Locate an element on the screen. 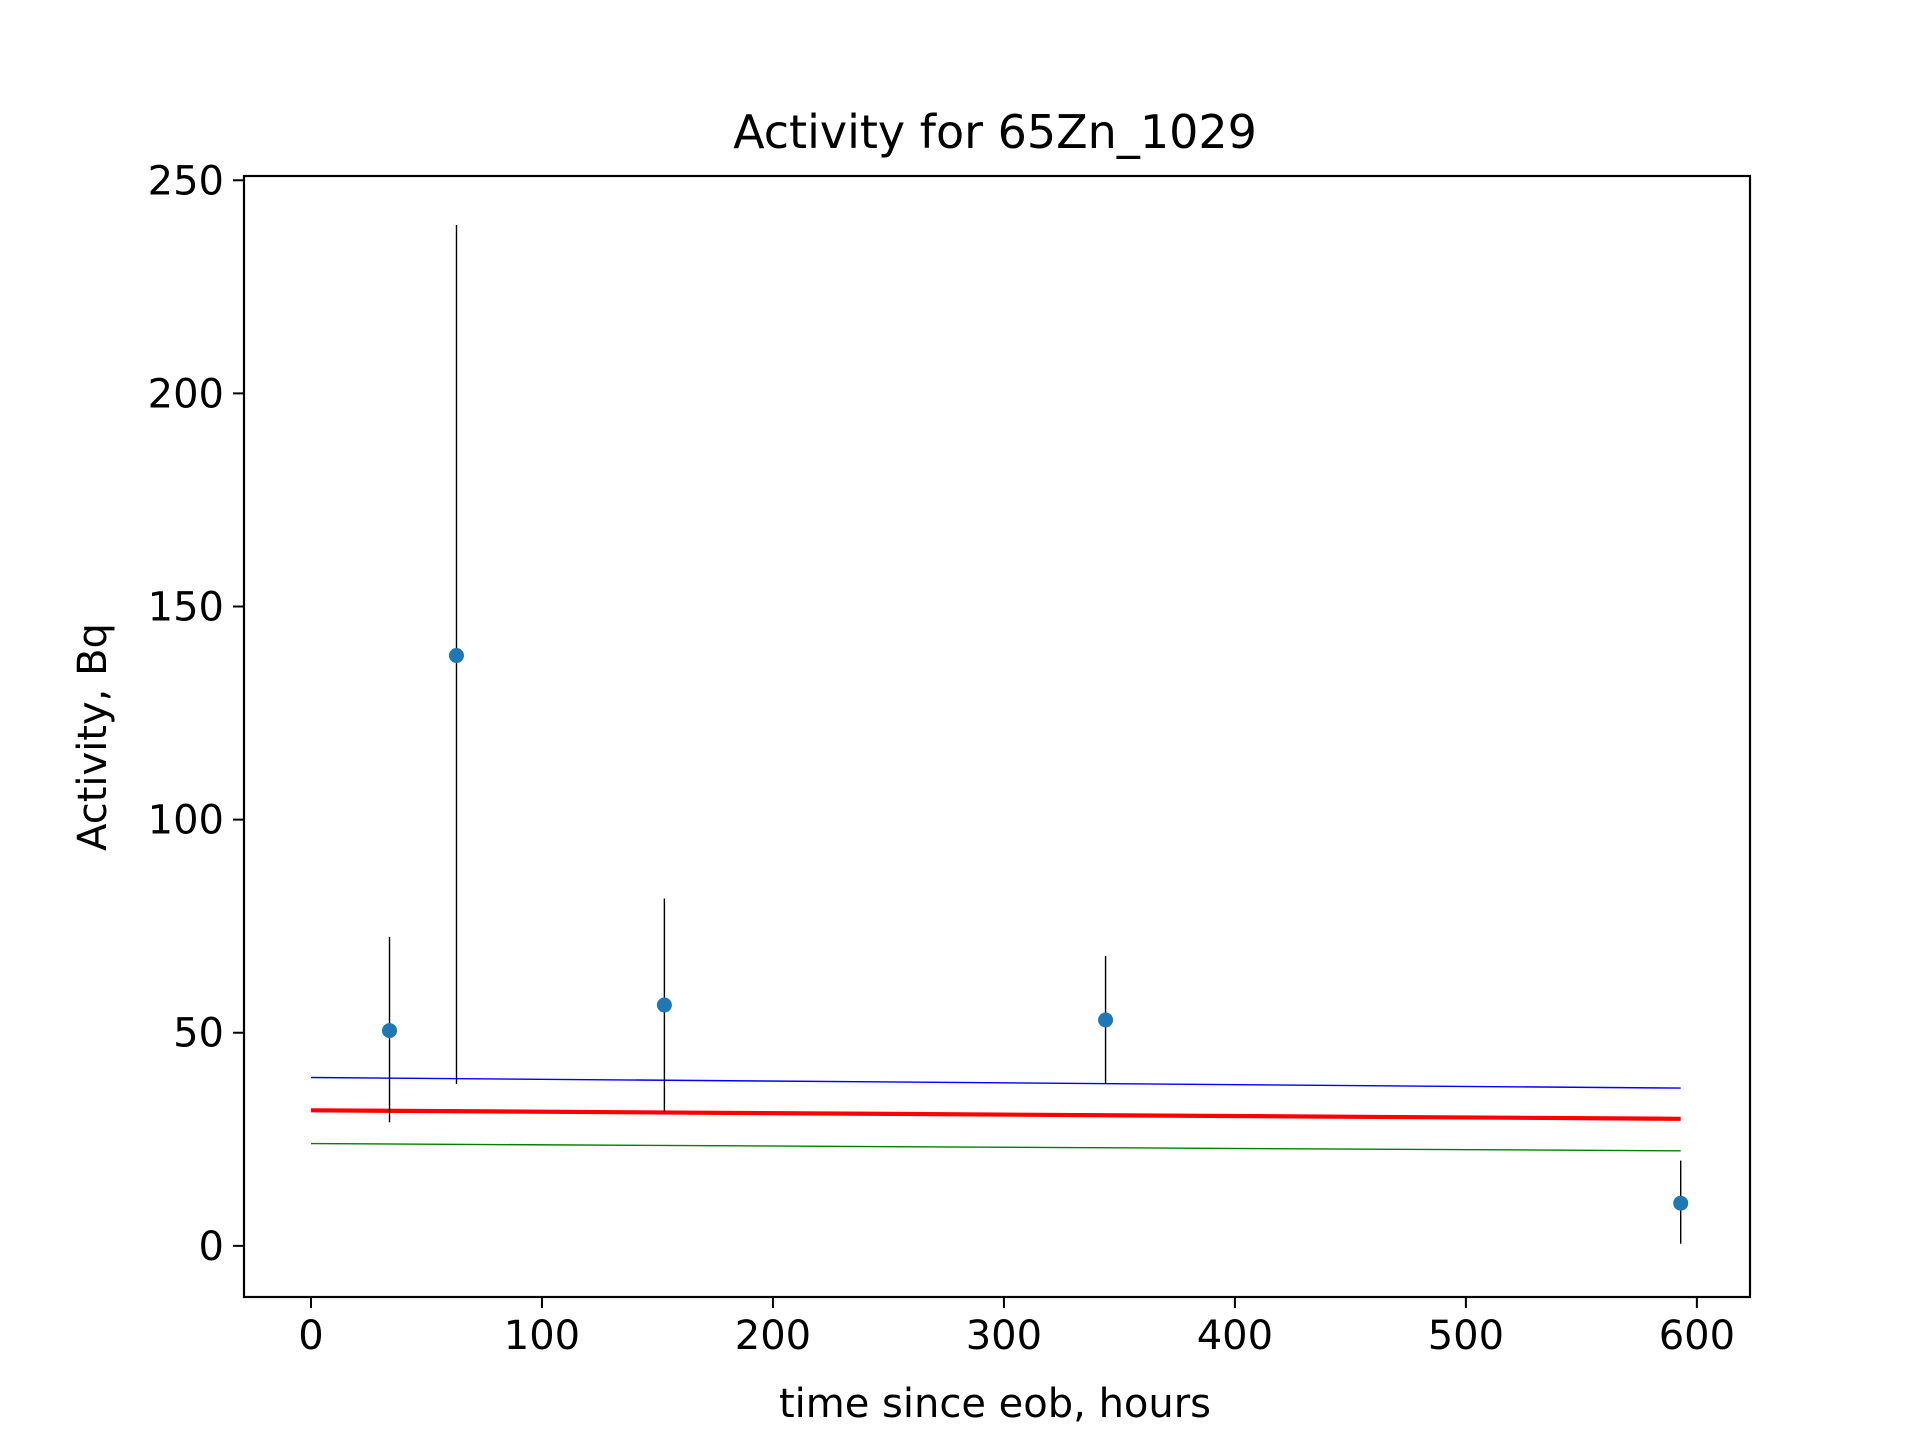 The image size is (1920, 1440). x-tick-label-500: 500 is located at coordinates (1466, 1336).